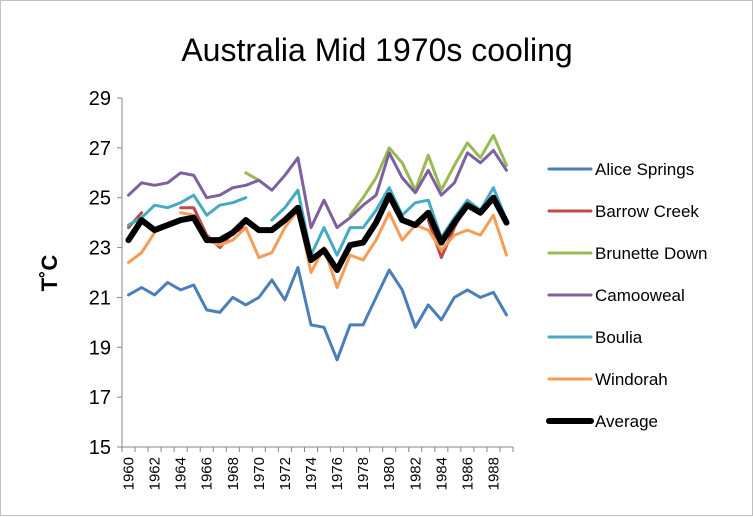 The image size is (753, 517). Describe the element at coordinates (49, 273) in the screenshot. I see `y-axis-label: T˚C` at that location.